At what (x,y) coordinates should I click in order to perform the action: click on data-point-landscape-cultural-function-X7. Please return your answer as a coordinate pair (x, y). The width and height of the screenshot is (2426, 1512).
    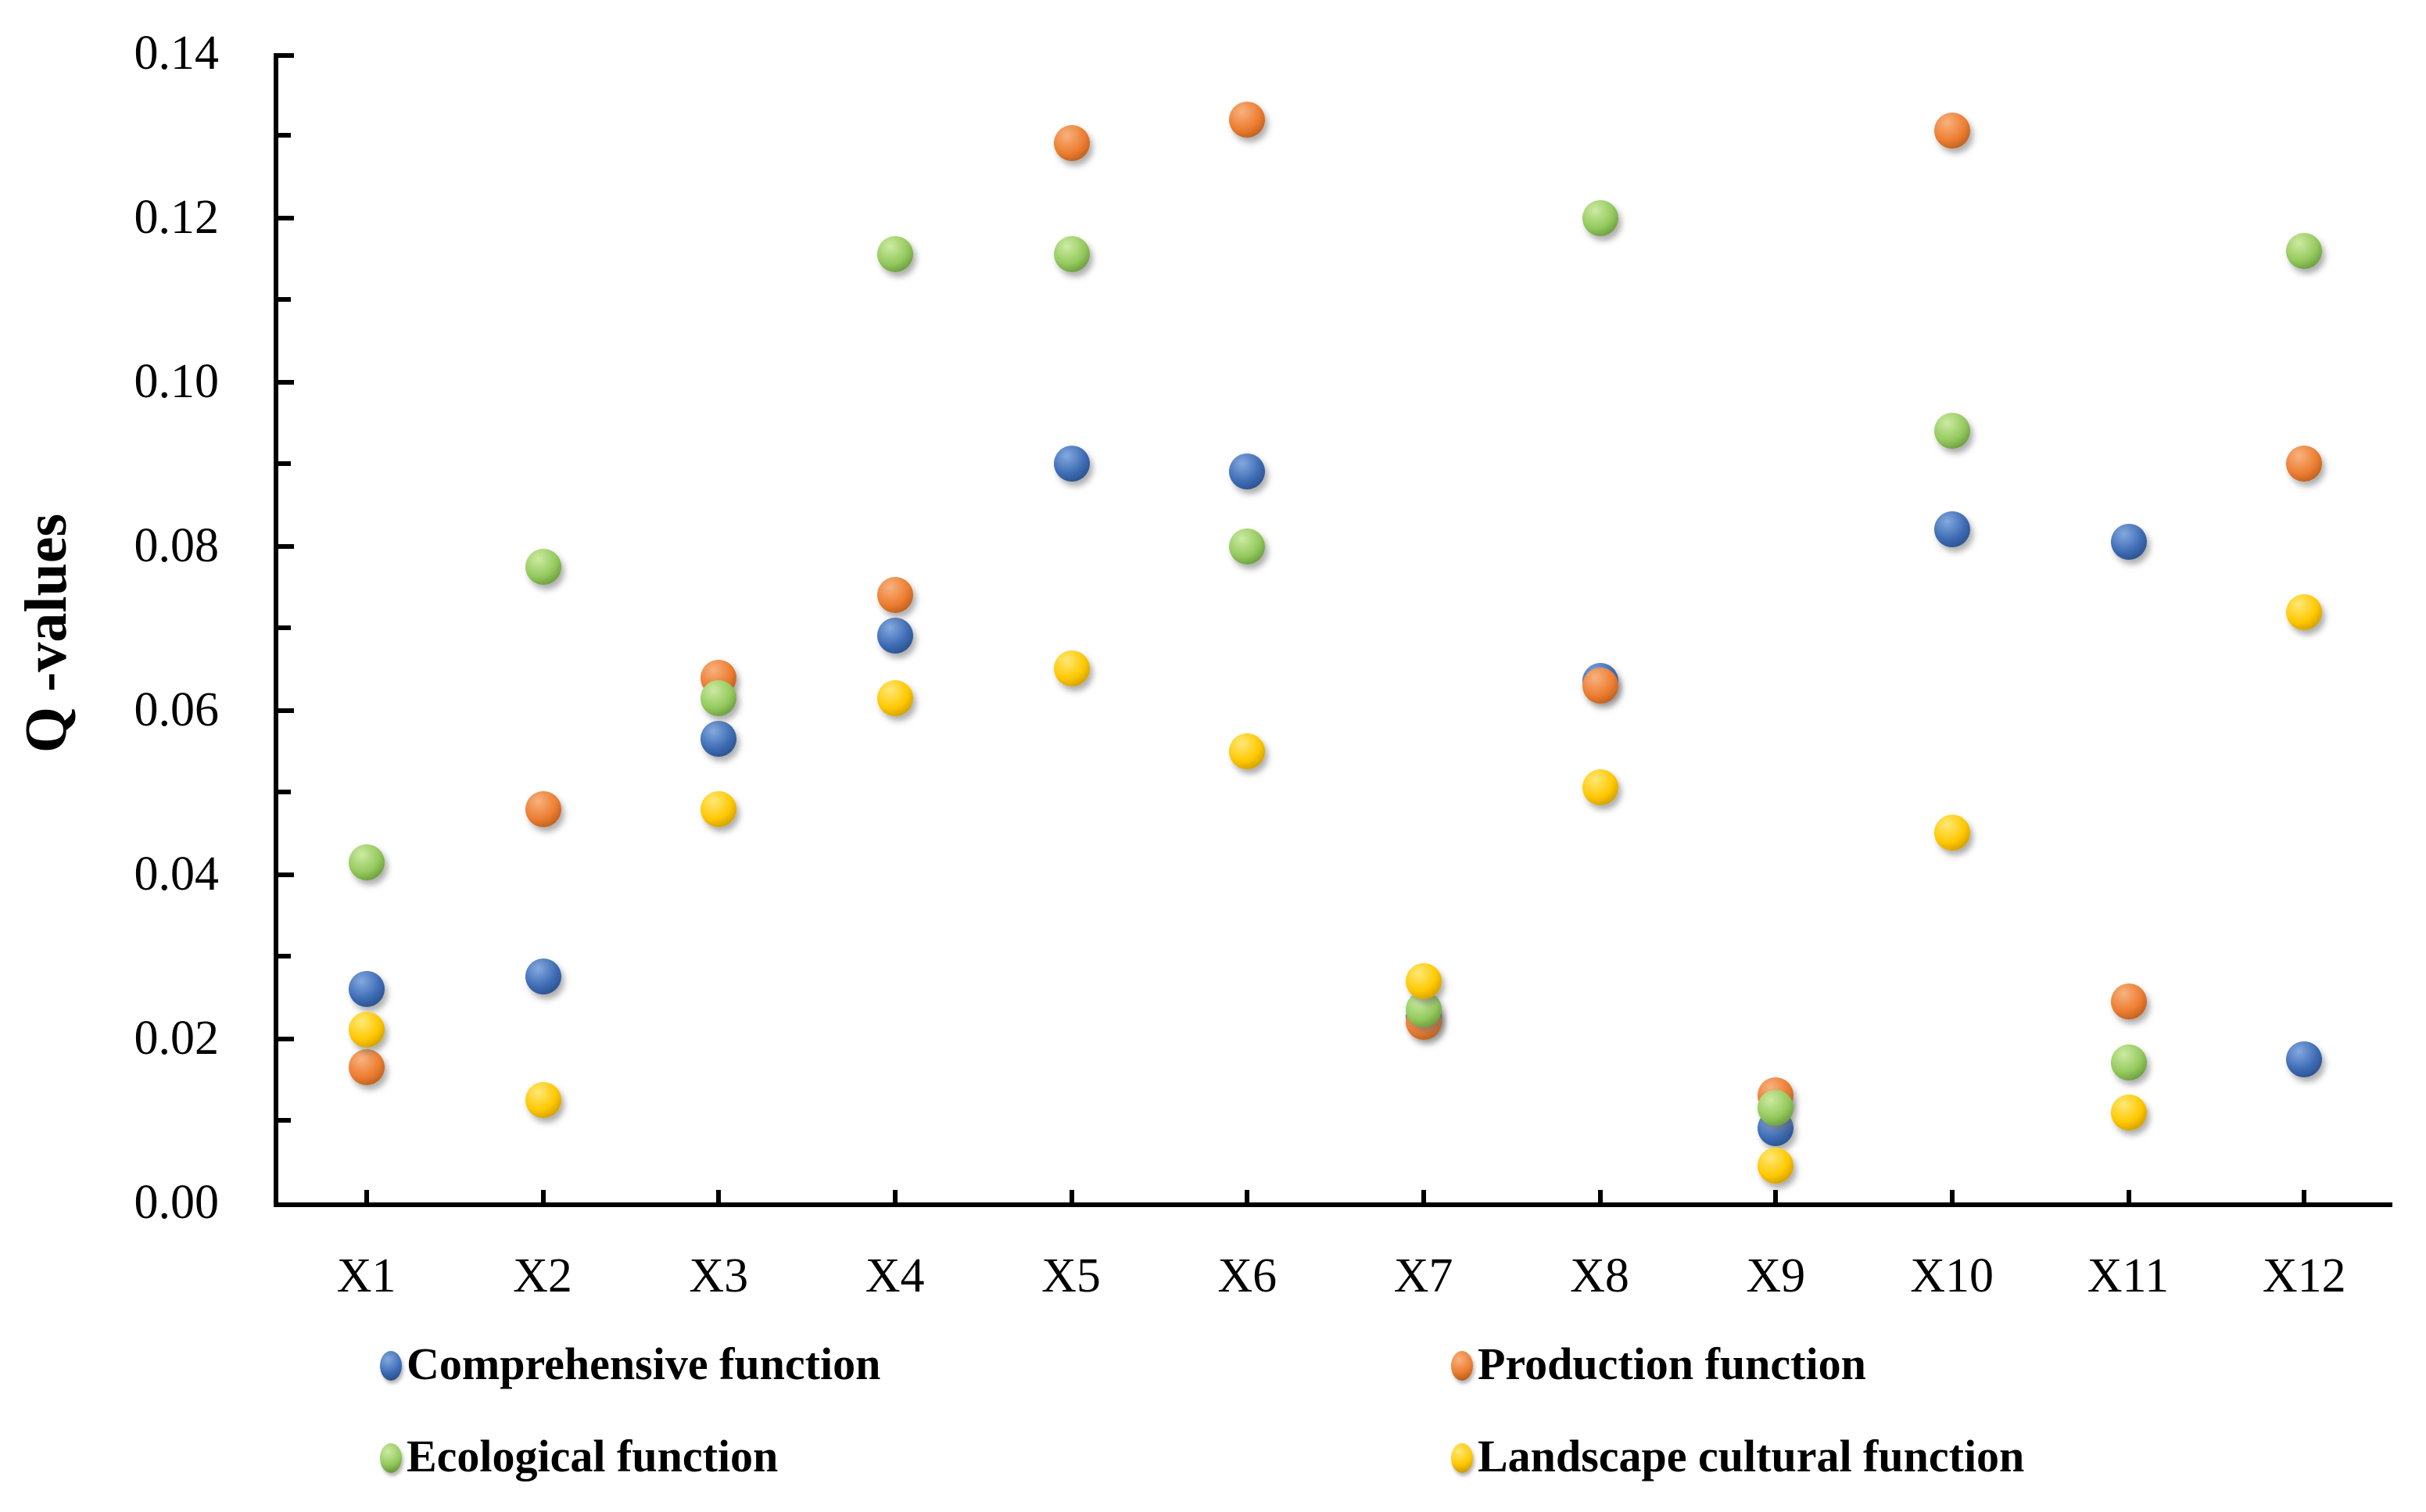
    Looking at the image, I should click on (1423, 980).